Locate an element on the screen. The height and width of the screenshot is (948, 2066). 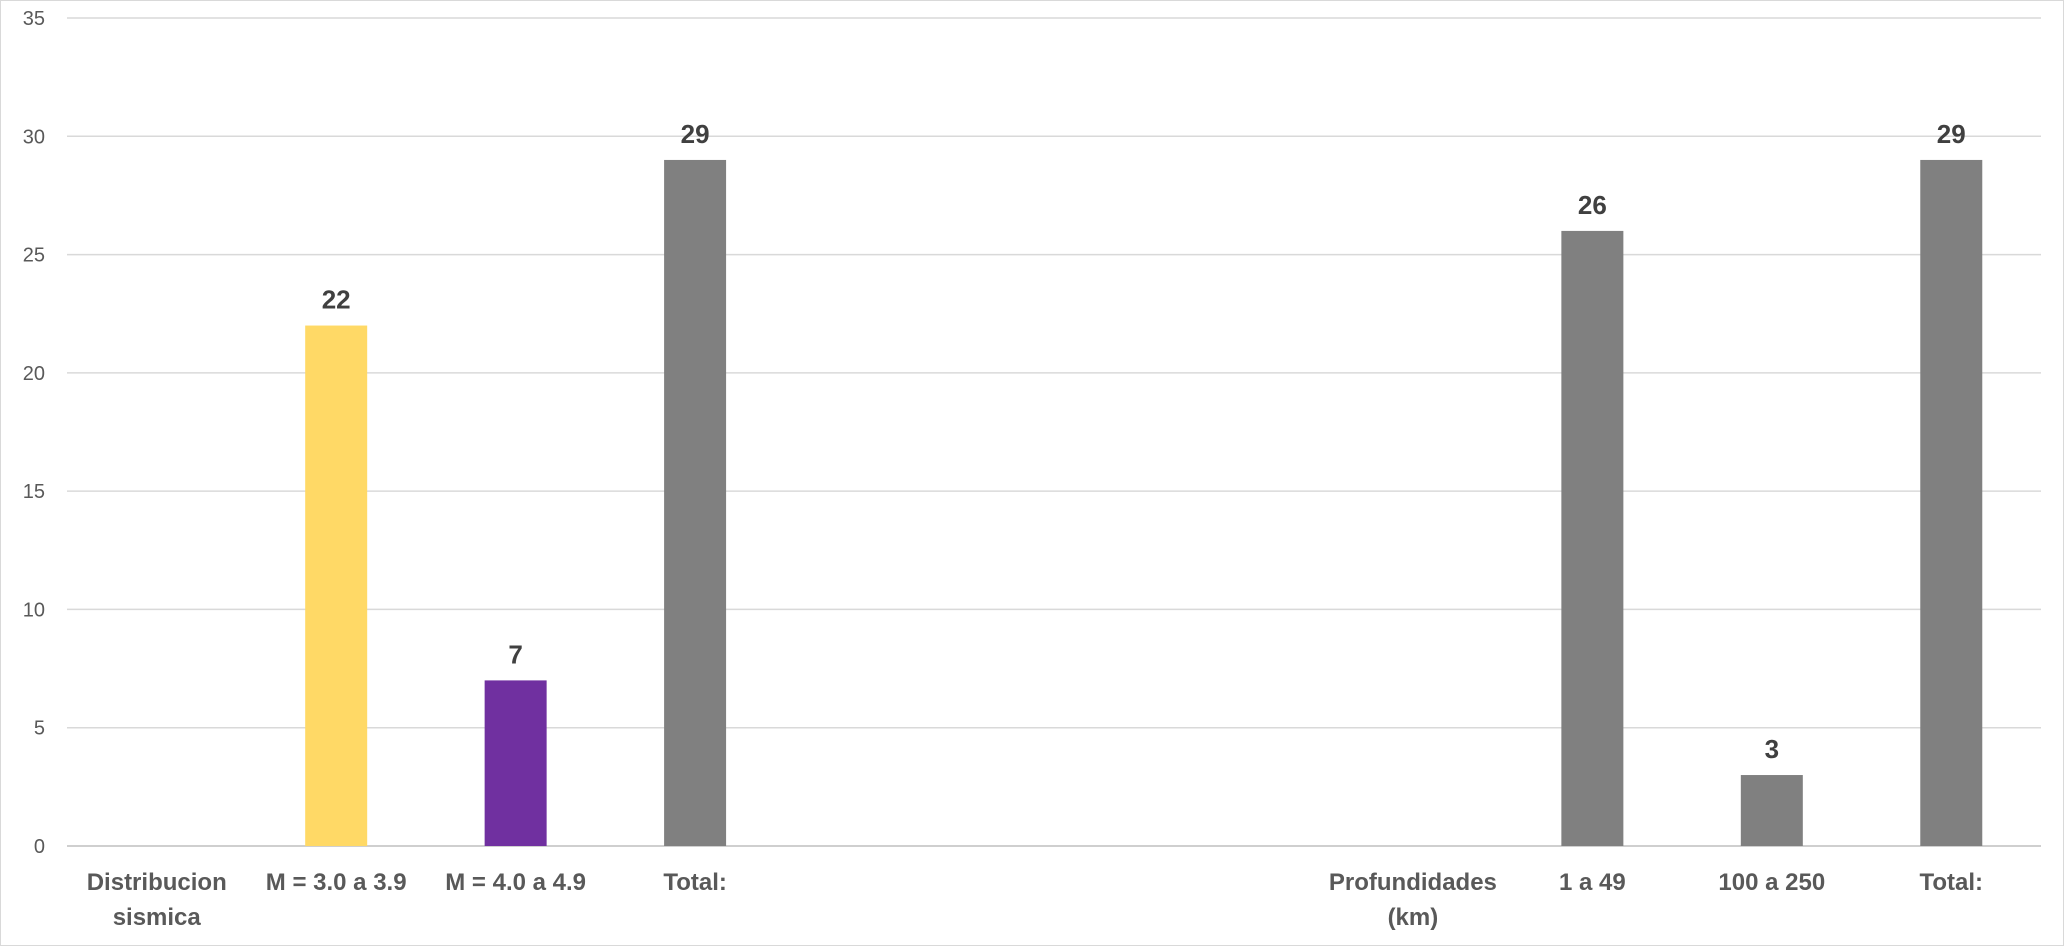
category-label: sismica is located at coordinates (157, 917).